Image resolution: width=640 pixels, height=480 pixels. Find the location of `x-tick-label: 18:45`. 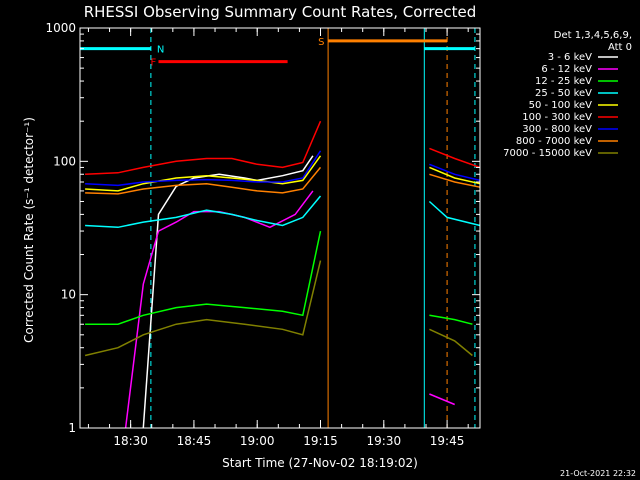

x-tick-label: 18:45 is located at coordinates (194, 441).